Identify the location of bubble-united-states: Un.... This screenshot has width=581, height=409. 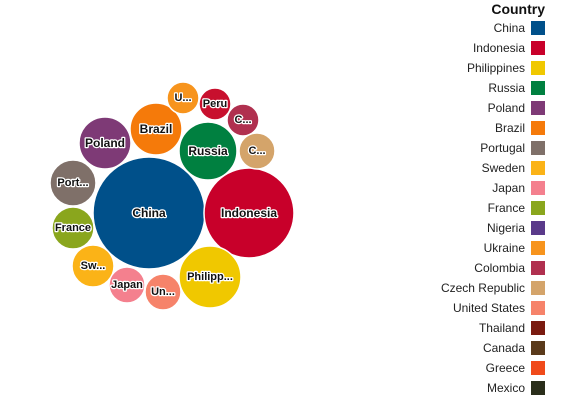
(163, 292).